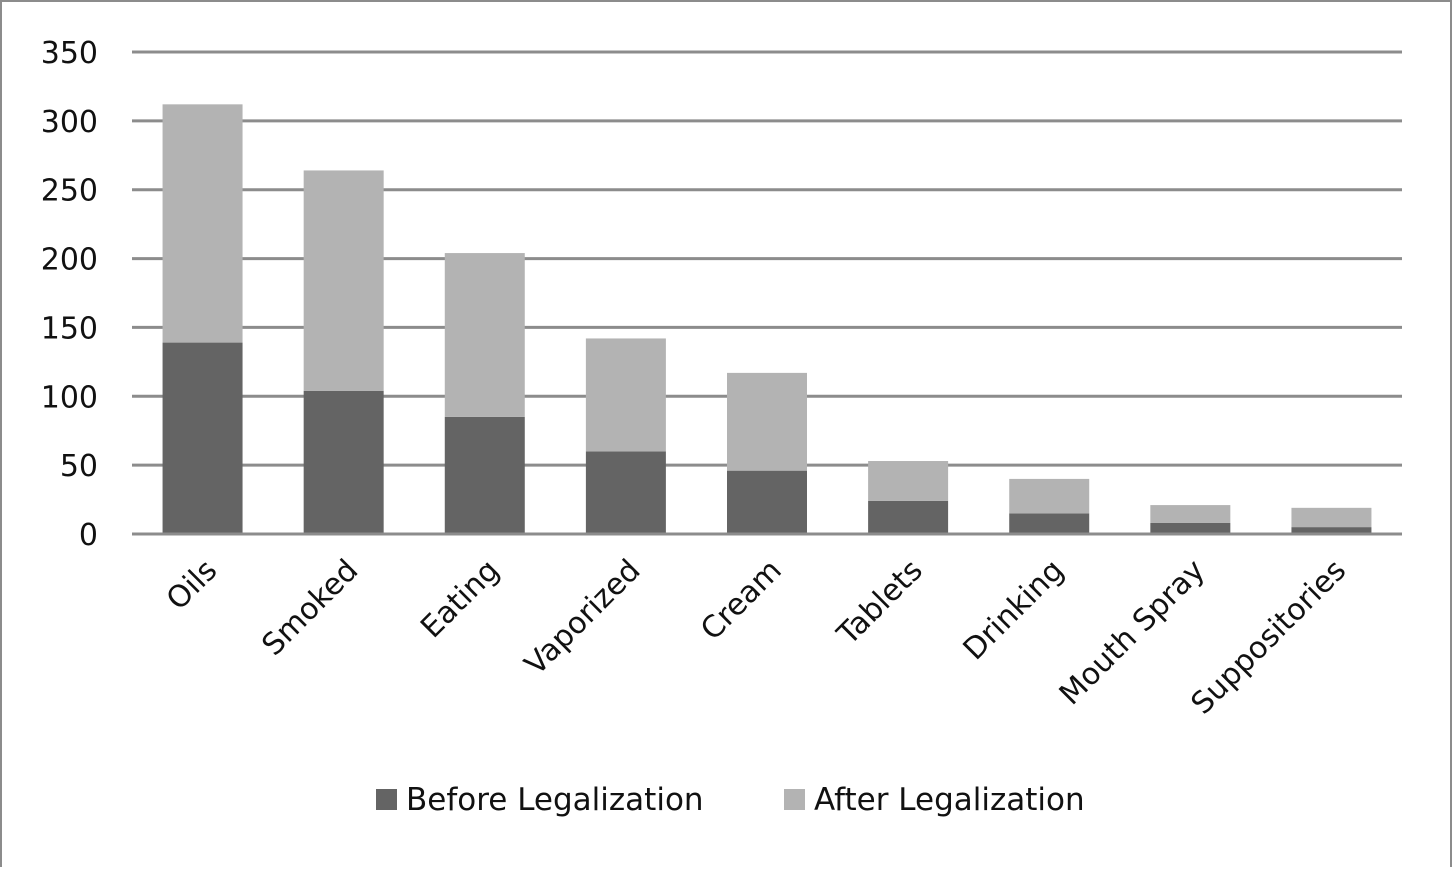  Describe the element at coordinates (582, 617) in the screenshot. I see `x-category-label: Vaporized` at that location.